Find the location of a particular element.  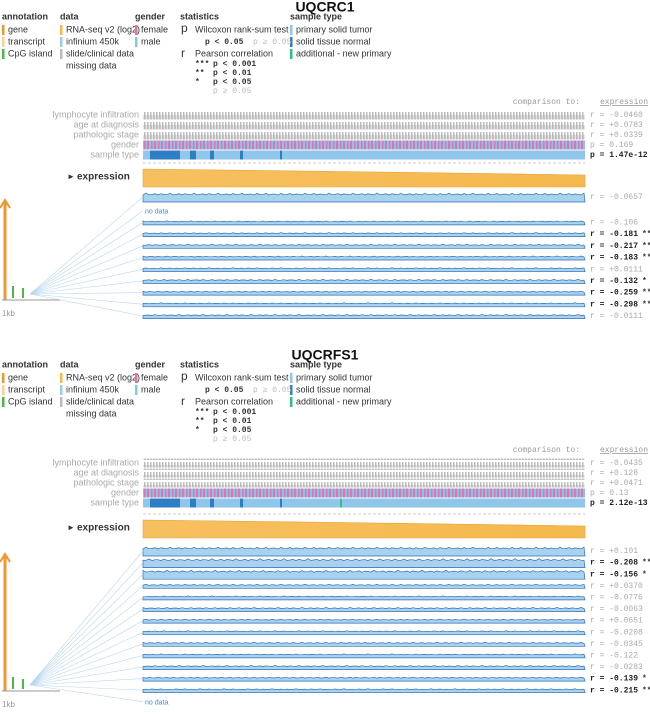

stat-value: r = -0.0063 is located at coordinates (616, 609).